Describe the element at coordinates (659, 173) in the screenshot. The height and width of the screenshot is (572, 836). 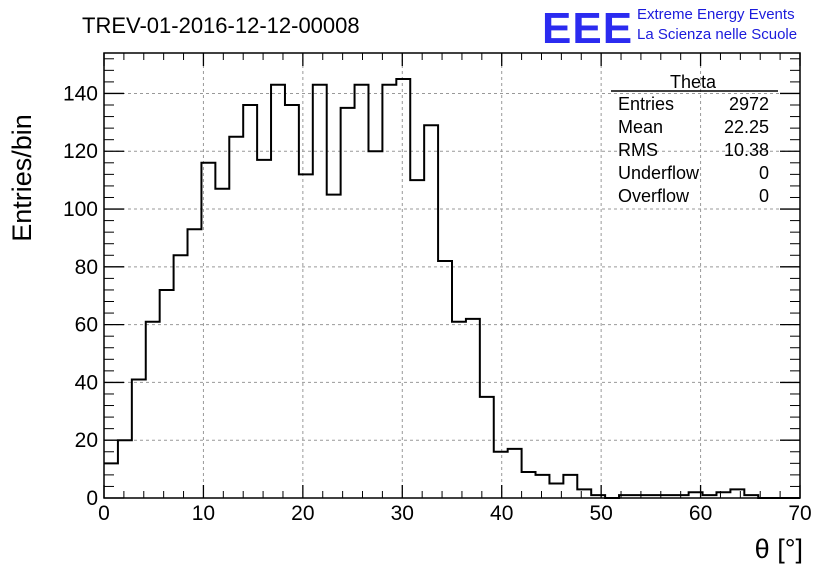
I see `stats-label: Underflow` at that location.